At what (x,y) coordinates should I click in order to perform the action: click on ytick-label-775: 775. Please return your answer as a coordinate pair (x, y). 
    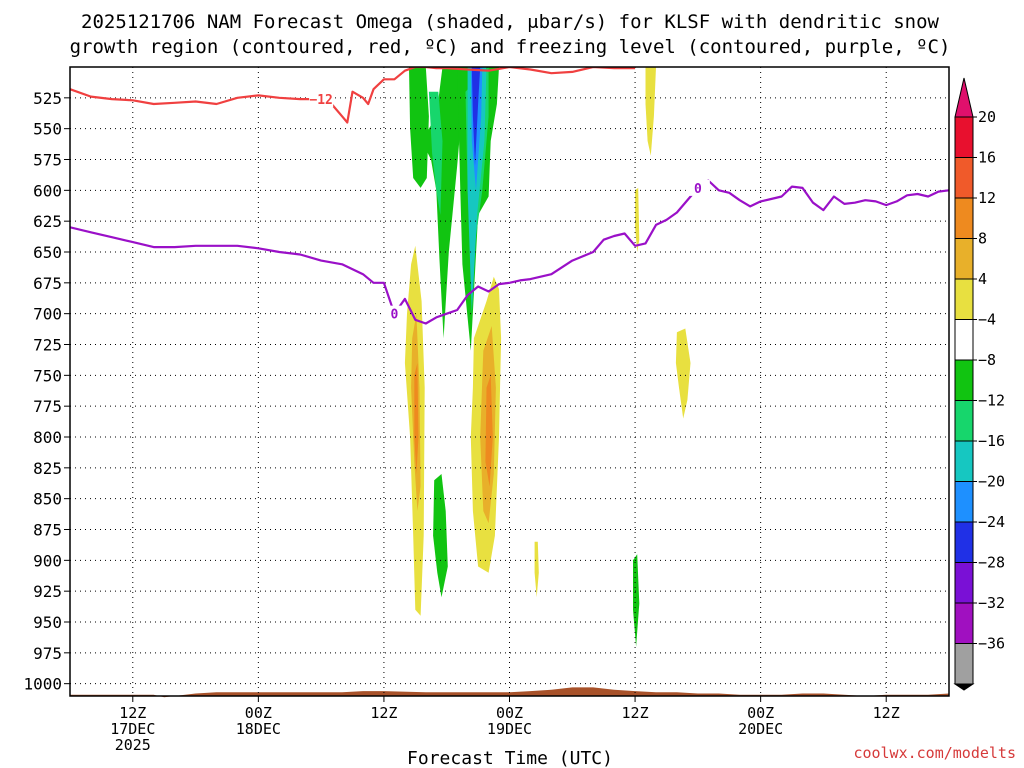
    Looking at the image, I should click on (47, 406).